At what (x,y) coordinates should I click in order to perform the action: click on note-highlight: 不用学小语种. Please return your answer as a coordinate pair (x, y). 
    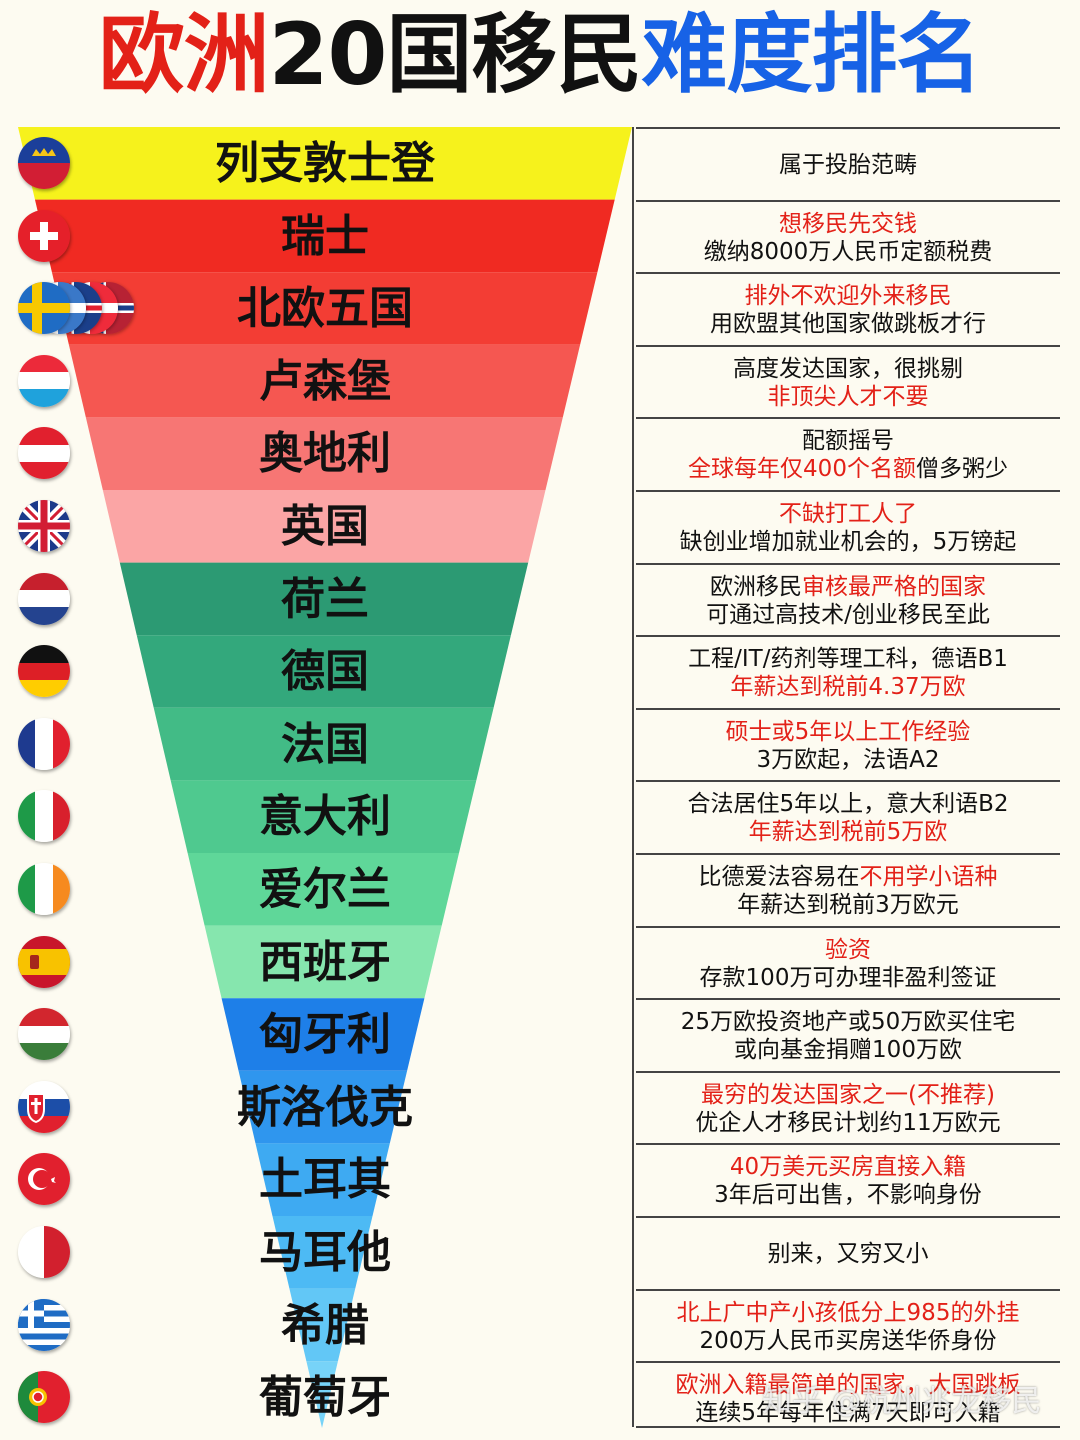
    Looking at the image, I should click on (928, 877).